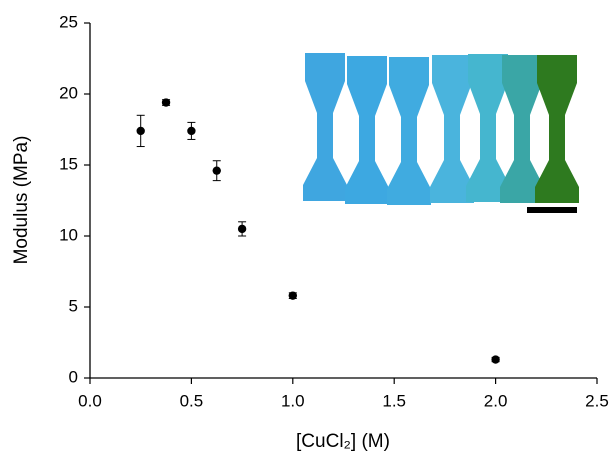 The image size is (614, 459). I want to click on x-axis-title: [CuCl₂] (M), so click(343, 441).